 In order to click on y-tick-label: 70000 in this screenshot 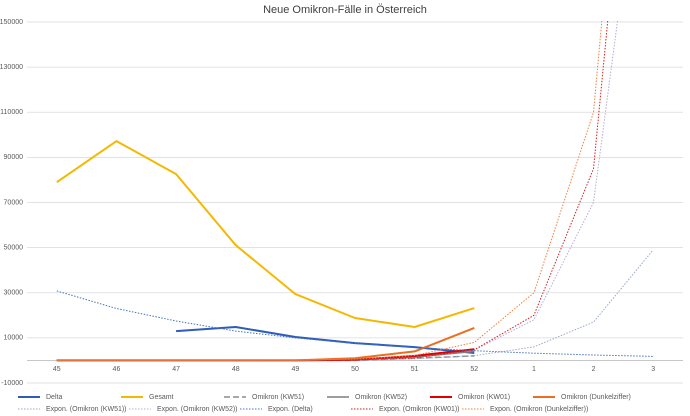, I will do `click(14, 202)`.